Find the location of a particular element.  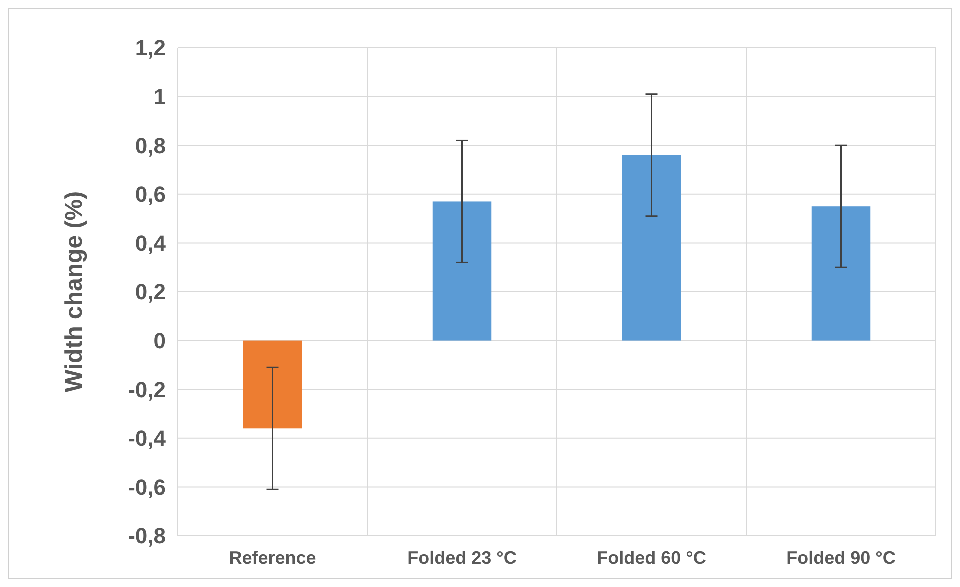

y-tick-label: 1 is located at coordinates (160, 97).